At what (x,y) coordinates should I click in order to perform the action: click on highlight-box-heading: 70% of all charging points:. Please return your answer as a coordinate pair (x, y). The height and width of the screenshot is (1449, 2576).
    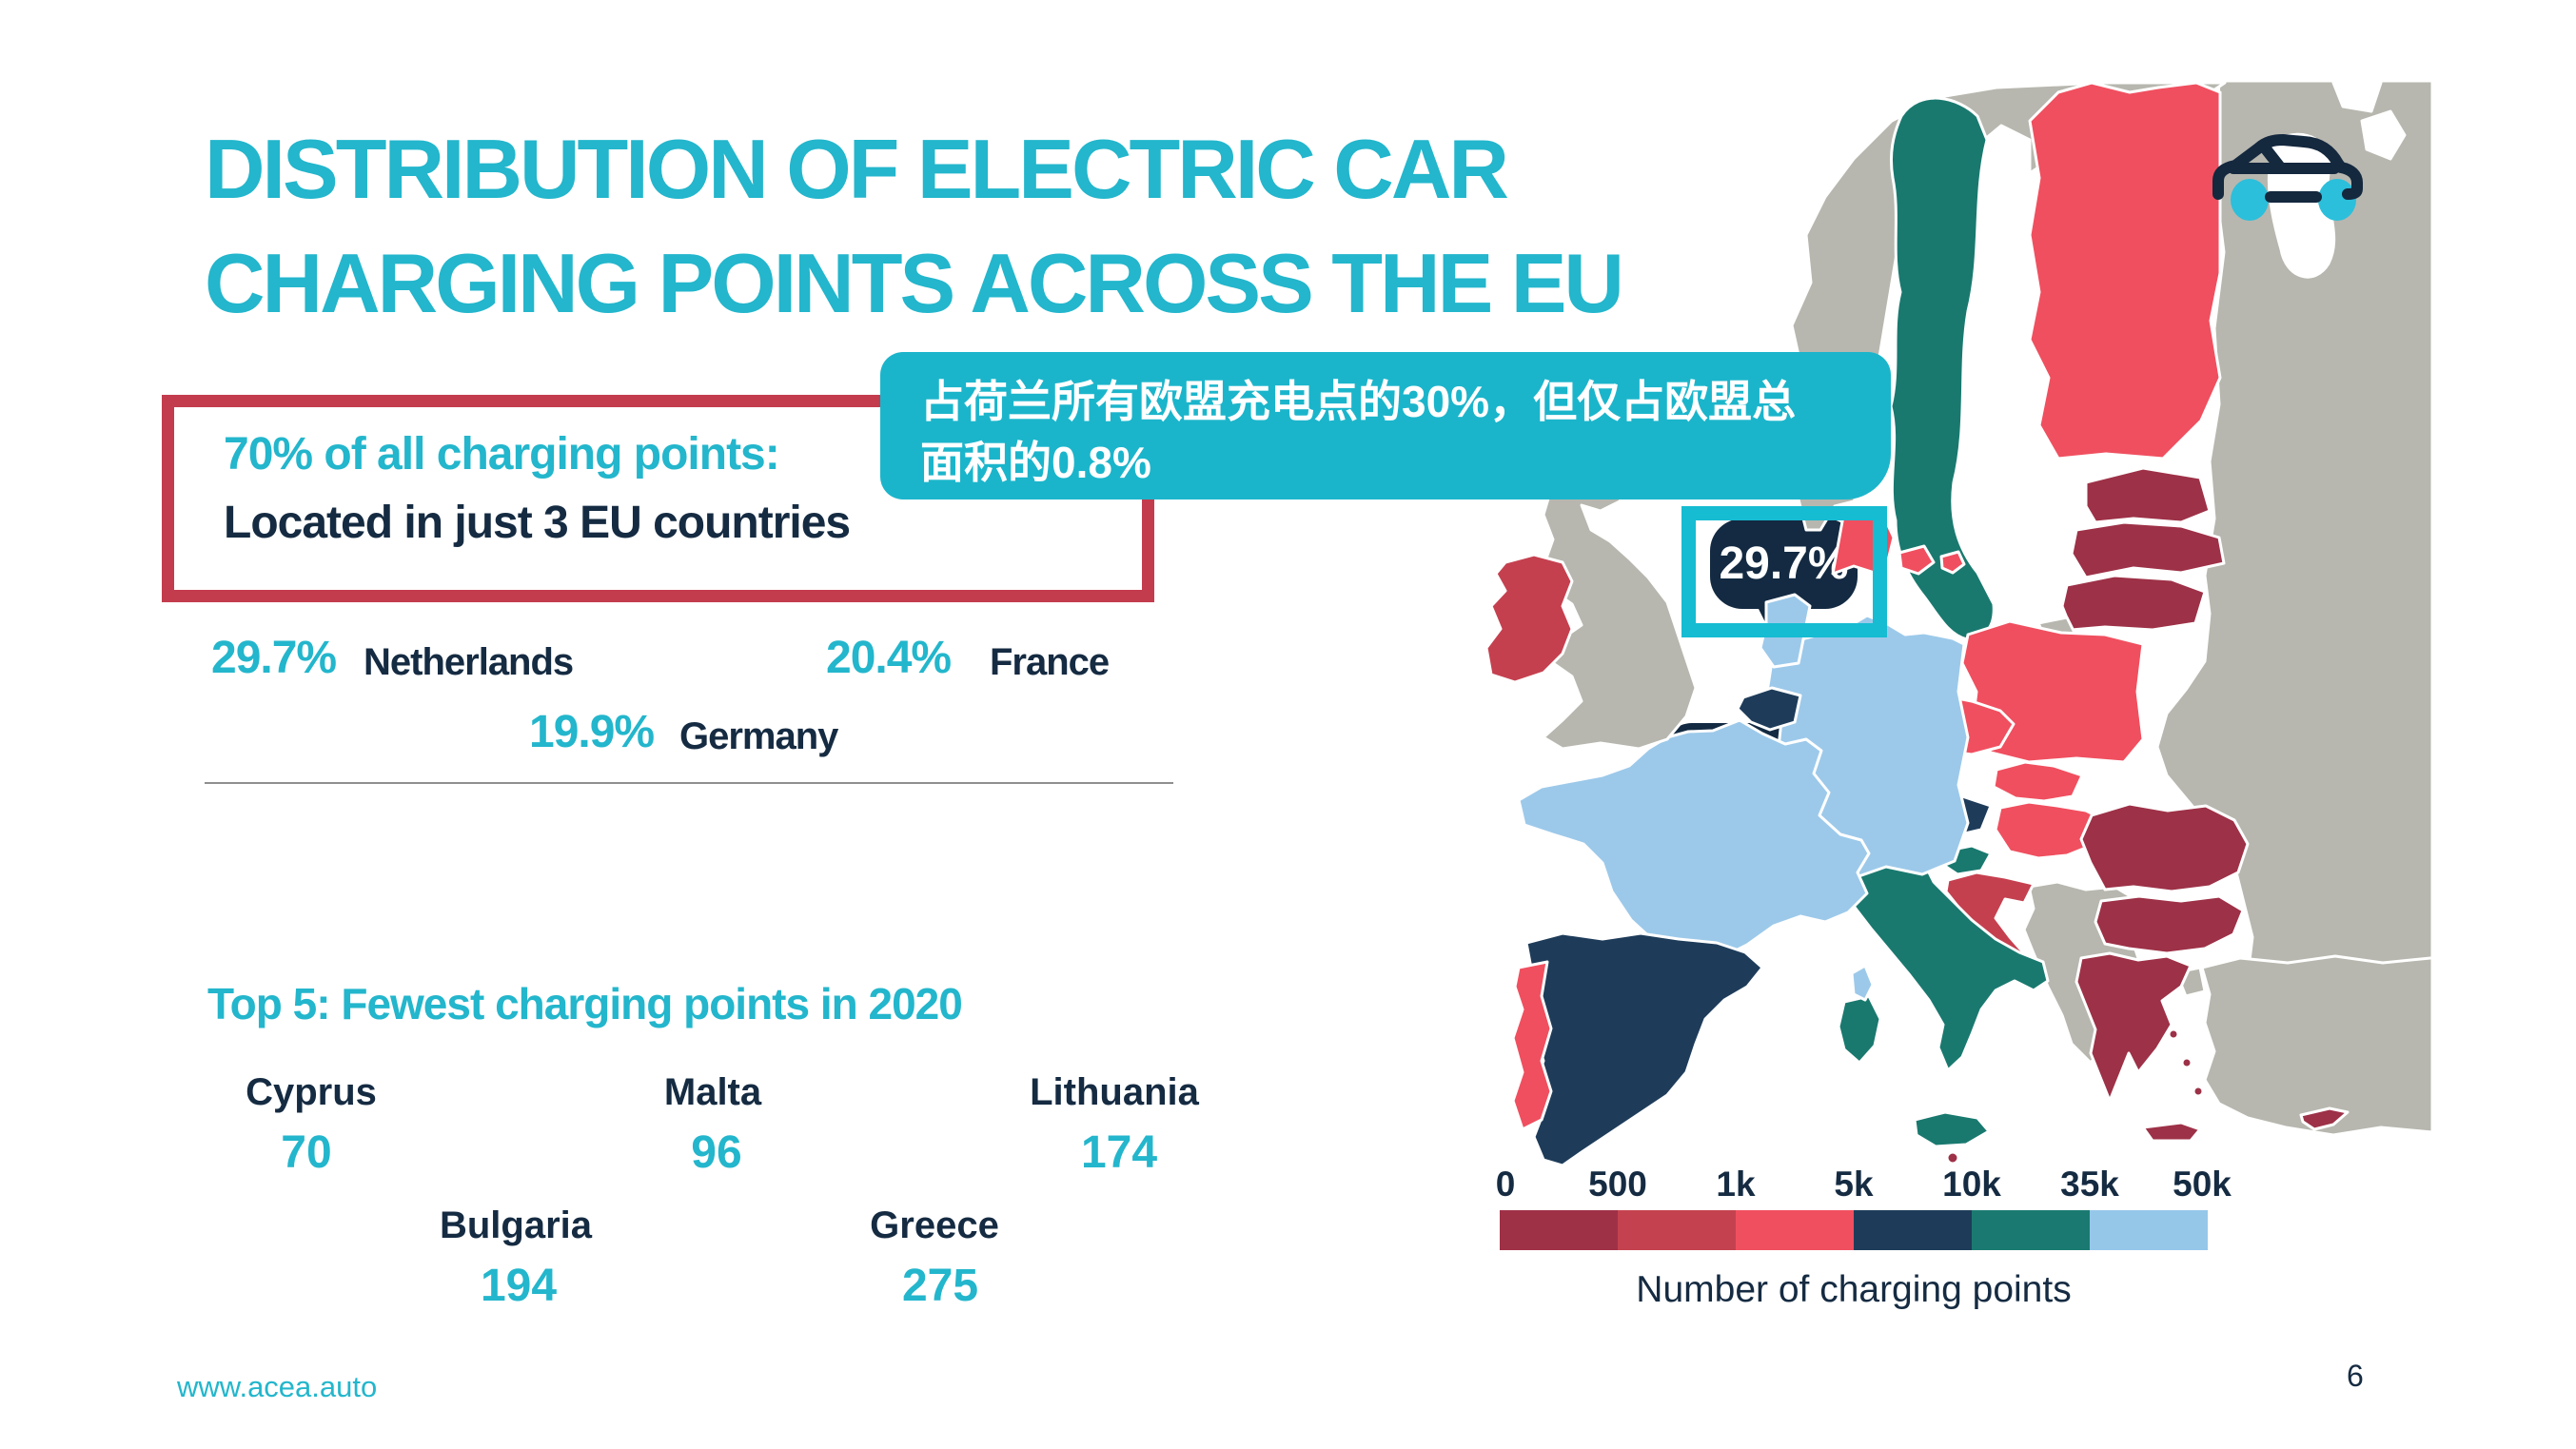
    Looking at the image, I should click on (502, 454).